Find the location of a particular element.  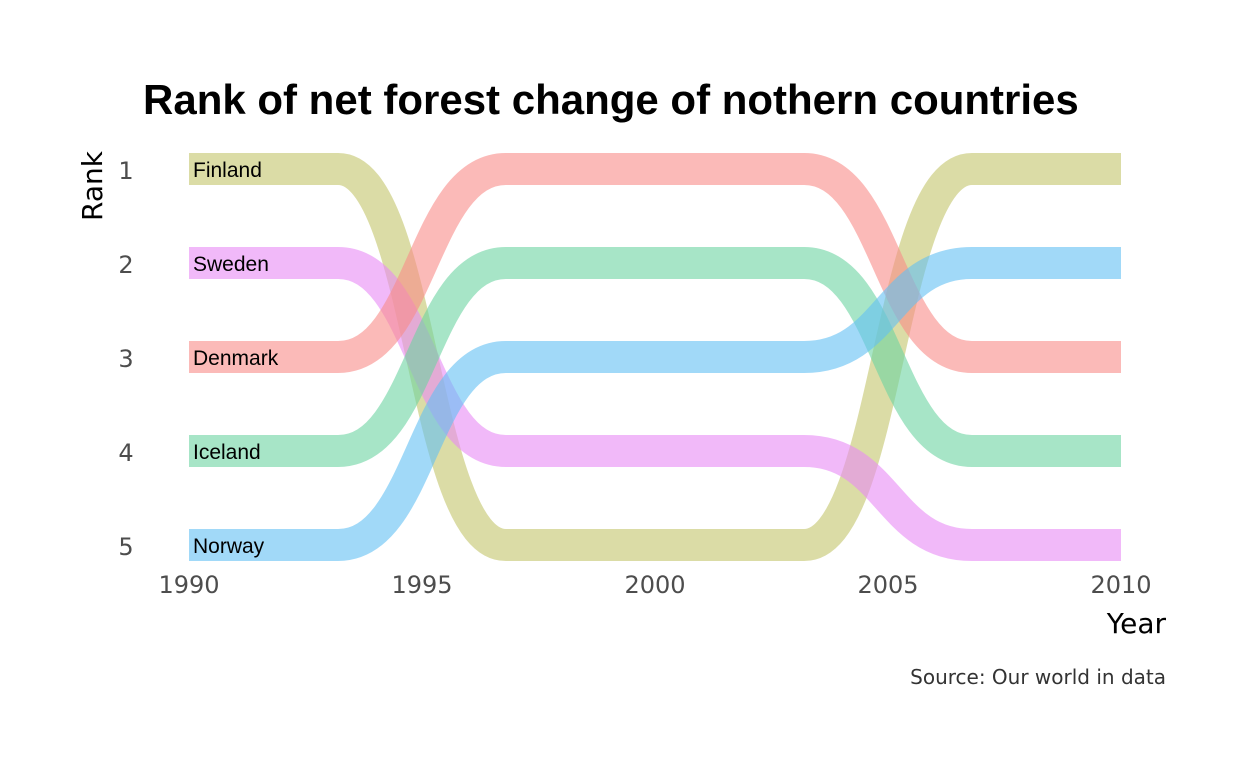

y-axis-ticks: 1 2 3 4 5 is located at coordinates (125, 359).